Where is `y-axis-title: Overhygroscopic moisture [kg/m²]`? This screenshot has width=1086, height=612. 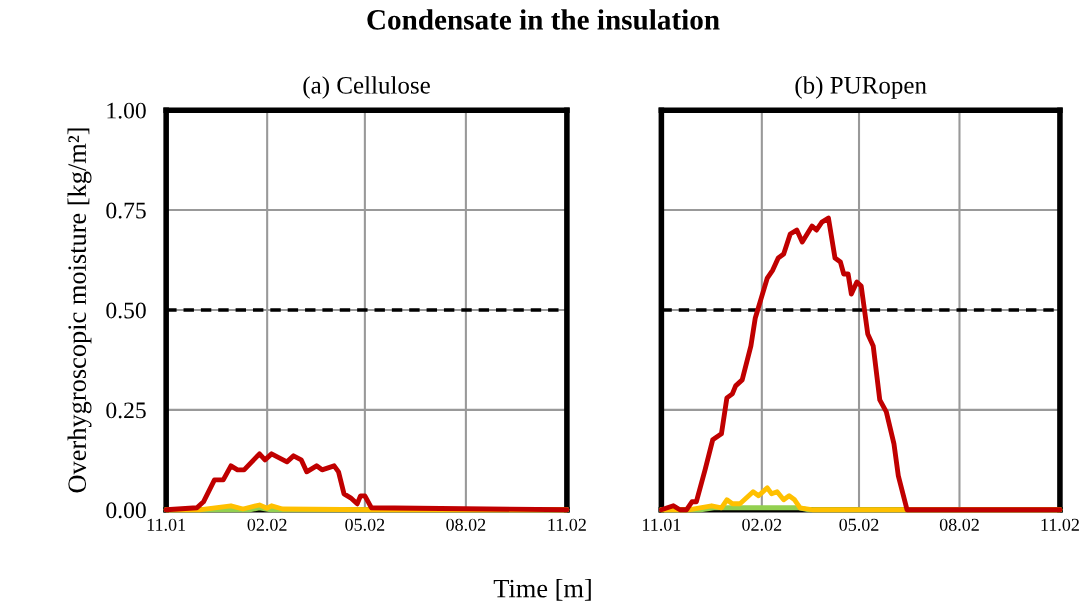 y-axis-title: Overhygroscopic moisture [kg/m²] is located at coordinates (79, 310).